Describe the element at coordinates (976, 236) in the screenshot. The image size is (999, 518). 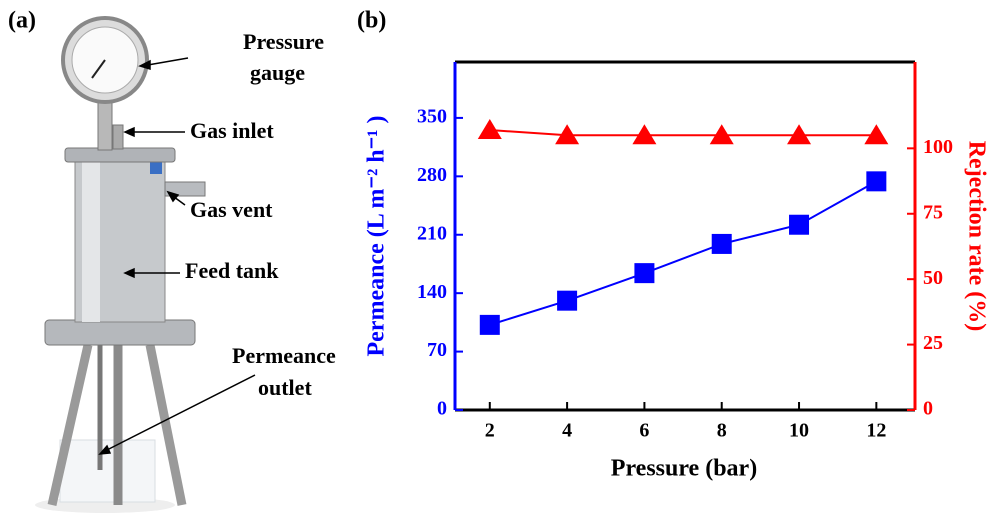
I see `y2-axis-title: Rejection rate (%)` at that location.